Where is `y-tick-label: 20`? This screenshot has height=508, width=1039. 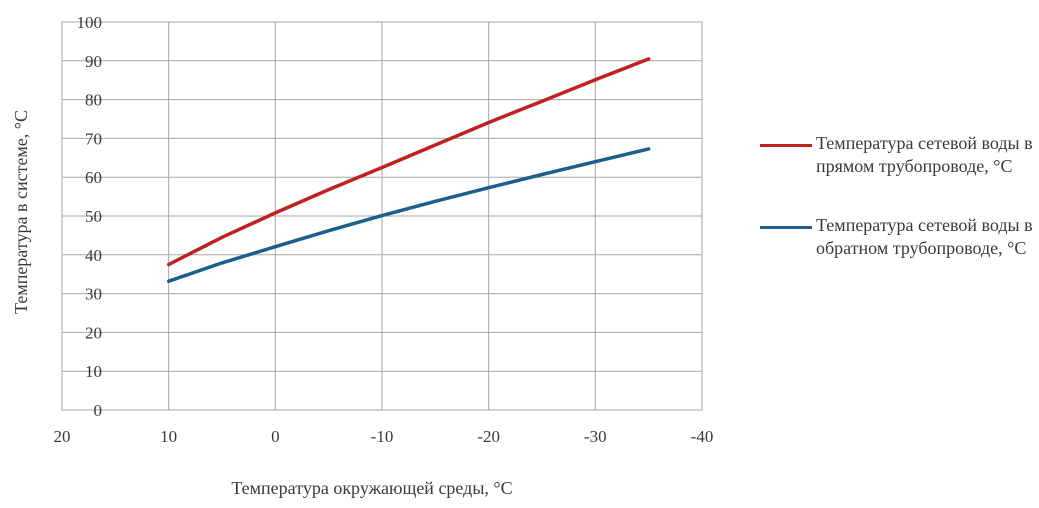
y-tick-label: 20 is located at coordinates (93, 332).